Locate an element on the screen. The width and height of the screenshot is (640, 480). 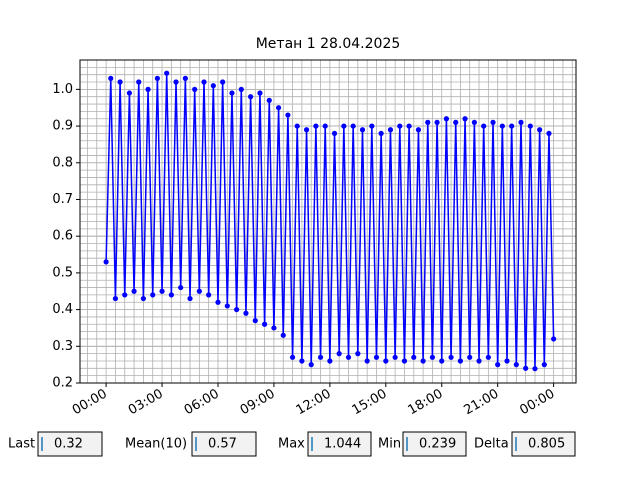
x-tick-label: 15:00 is located at coordinates (370, 403).